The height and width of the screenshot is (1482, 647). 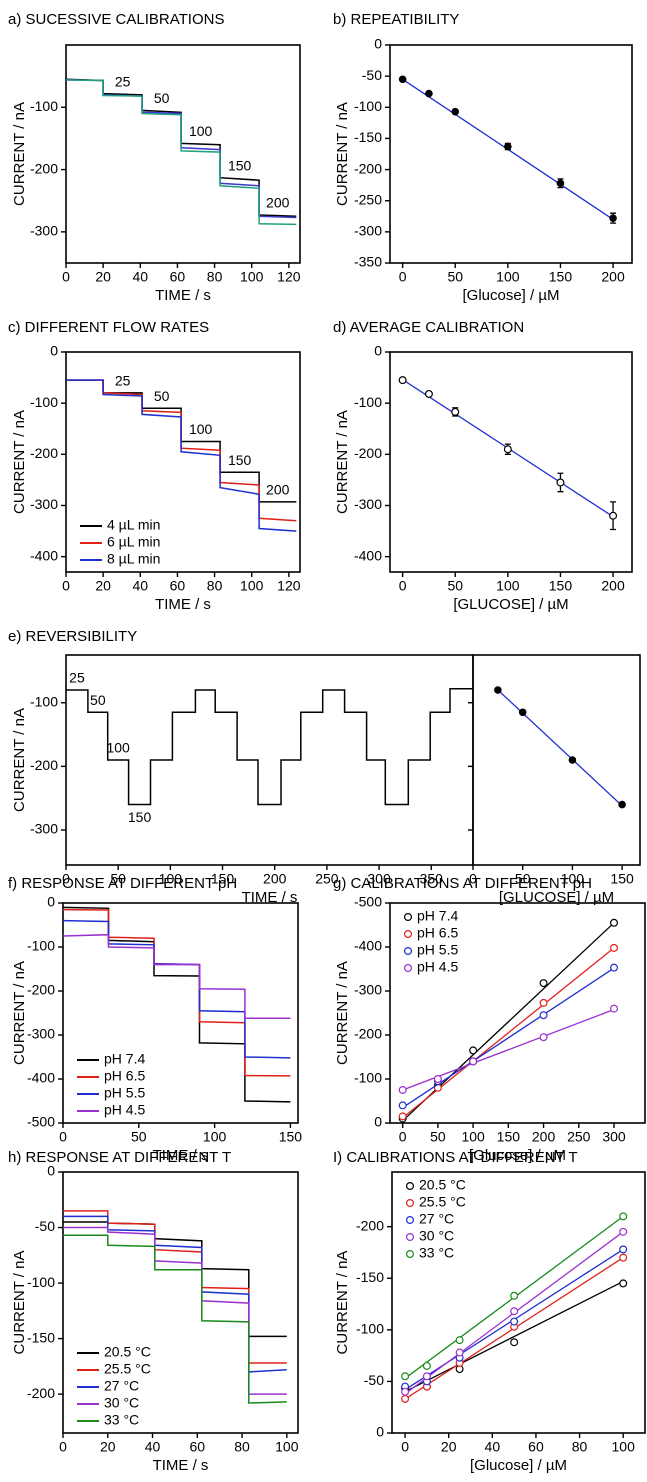 I want to click on x-axis-label: [GLUCOSE] / µM, so click(x=556, y=897).